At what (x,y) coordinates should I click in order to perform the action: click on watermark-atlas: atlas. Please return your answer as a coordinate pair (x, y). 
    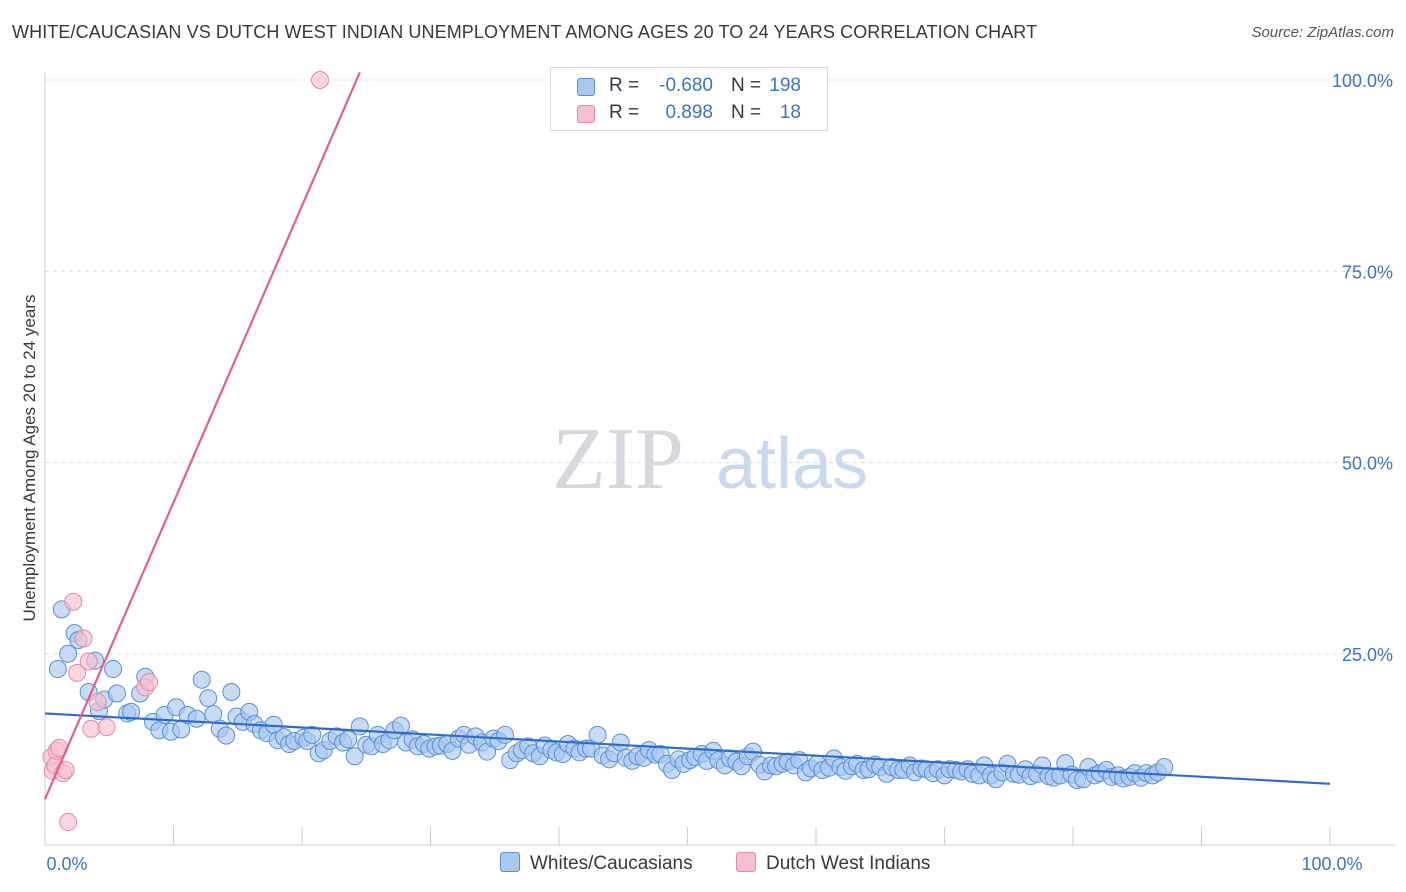
    Looking at the image, I should click on (792, 464).